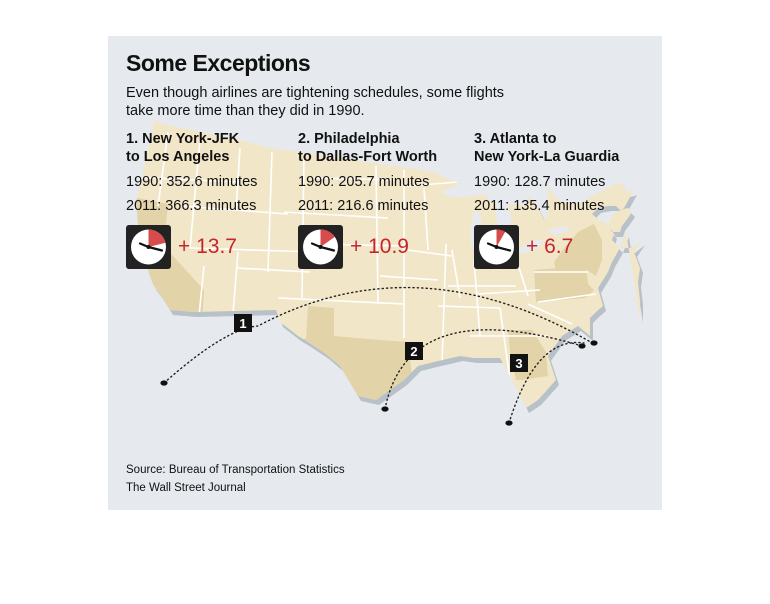 This screenshot has height=604, width=770. I want to click on texas-state, so click(348, 357).